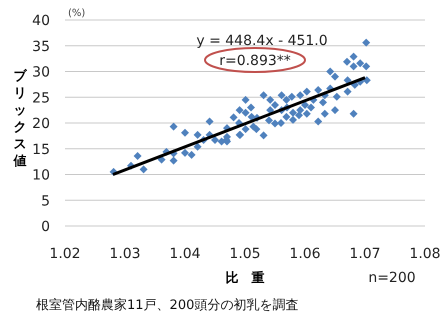  Describe the element at coordinates (41, 21) in the screenshot. I see `y-tick-label: 40` at that location.